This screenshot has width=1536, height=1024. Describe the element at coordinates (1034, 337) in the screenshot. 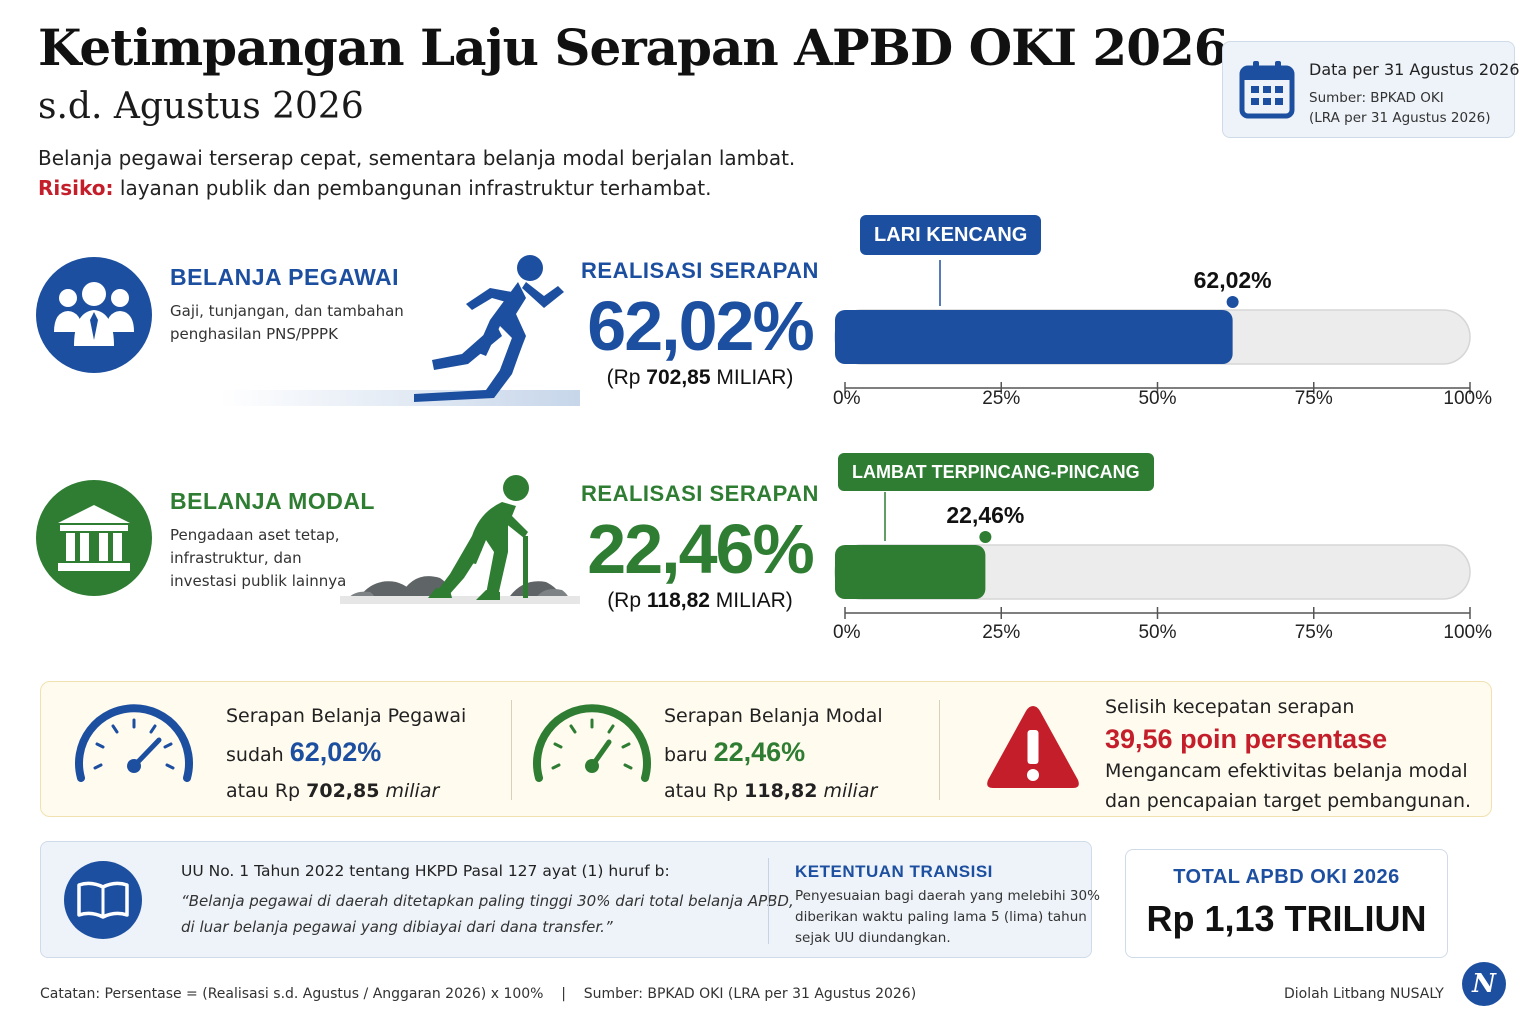

I see `bar-pegawai` at that location.